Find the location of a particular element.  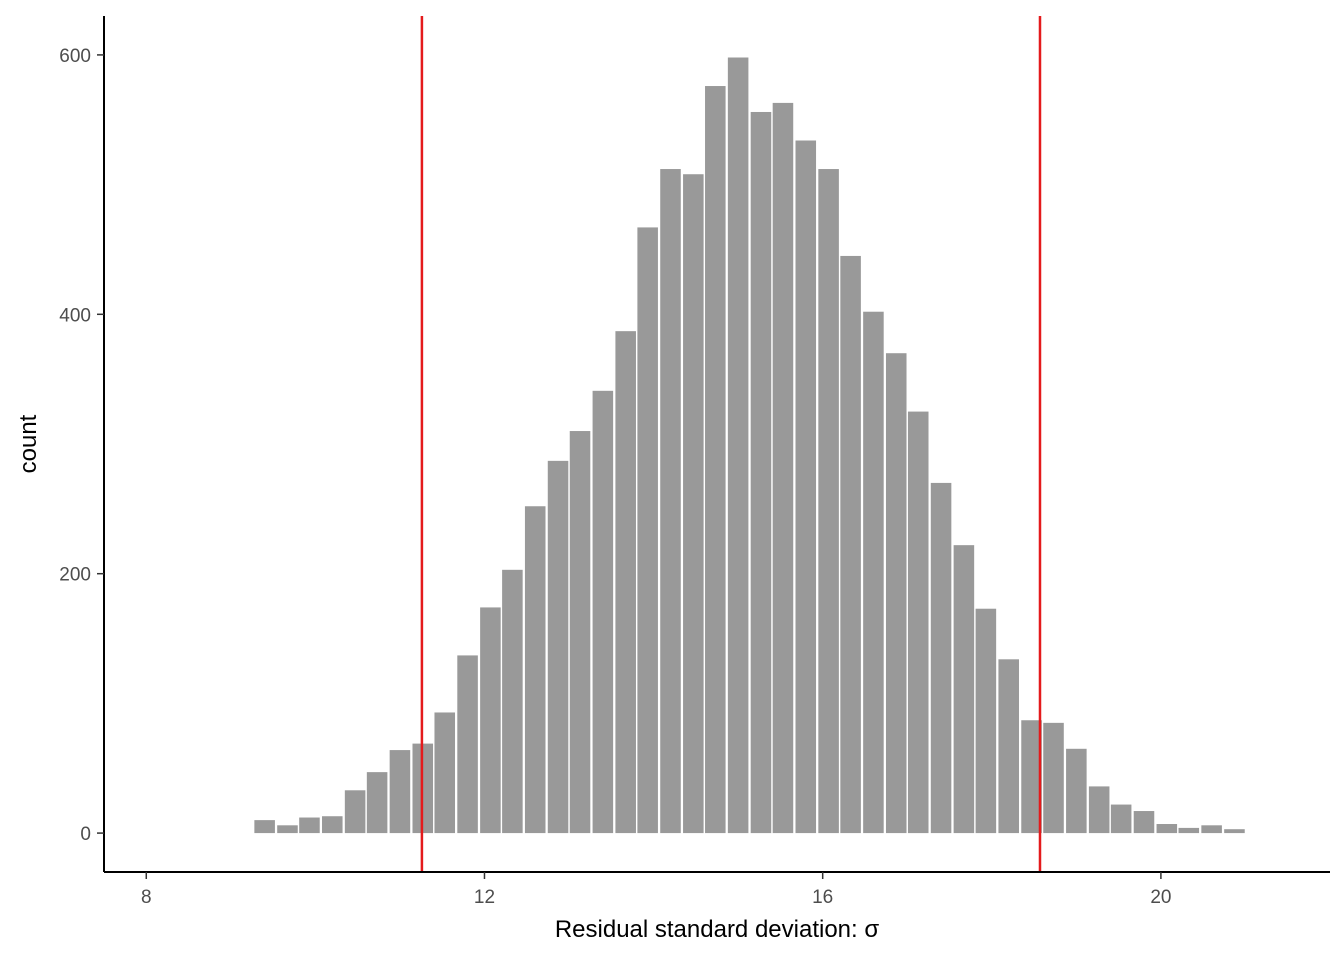

x-tick-label: 16 is located at coordinates (822, 897).